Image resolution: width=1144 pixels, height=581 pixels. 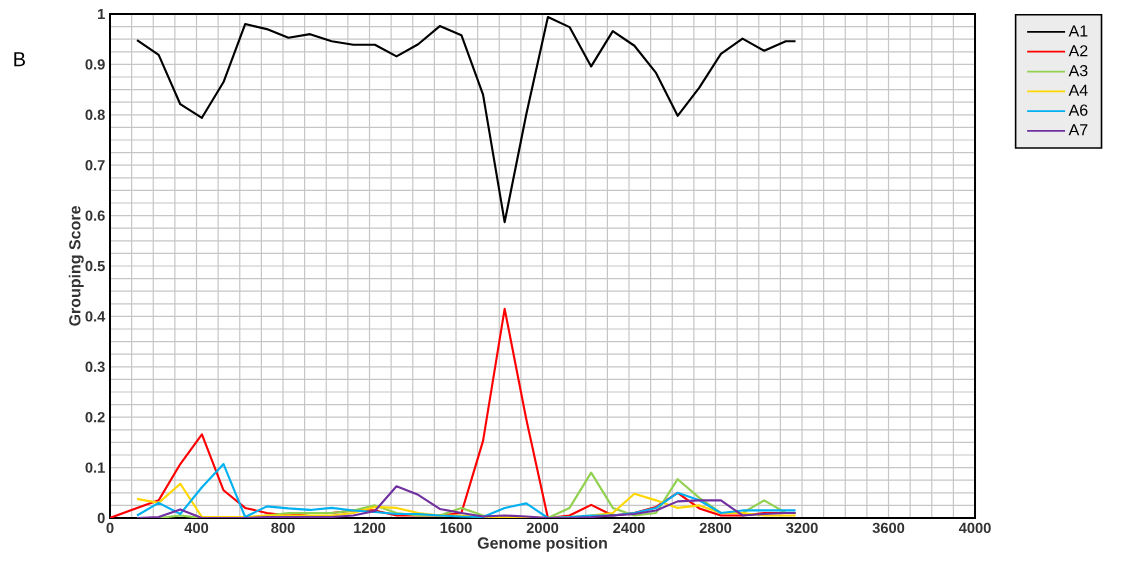 What do you see at coordinates (95, 215) in the screenshot?
I see `y-tick-label: 0.6` at bounding box center [95, 215].